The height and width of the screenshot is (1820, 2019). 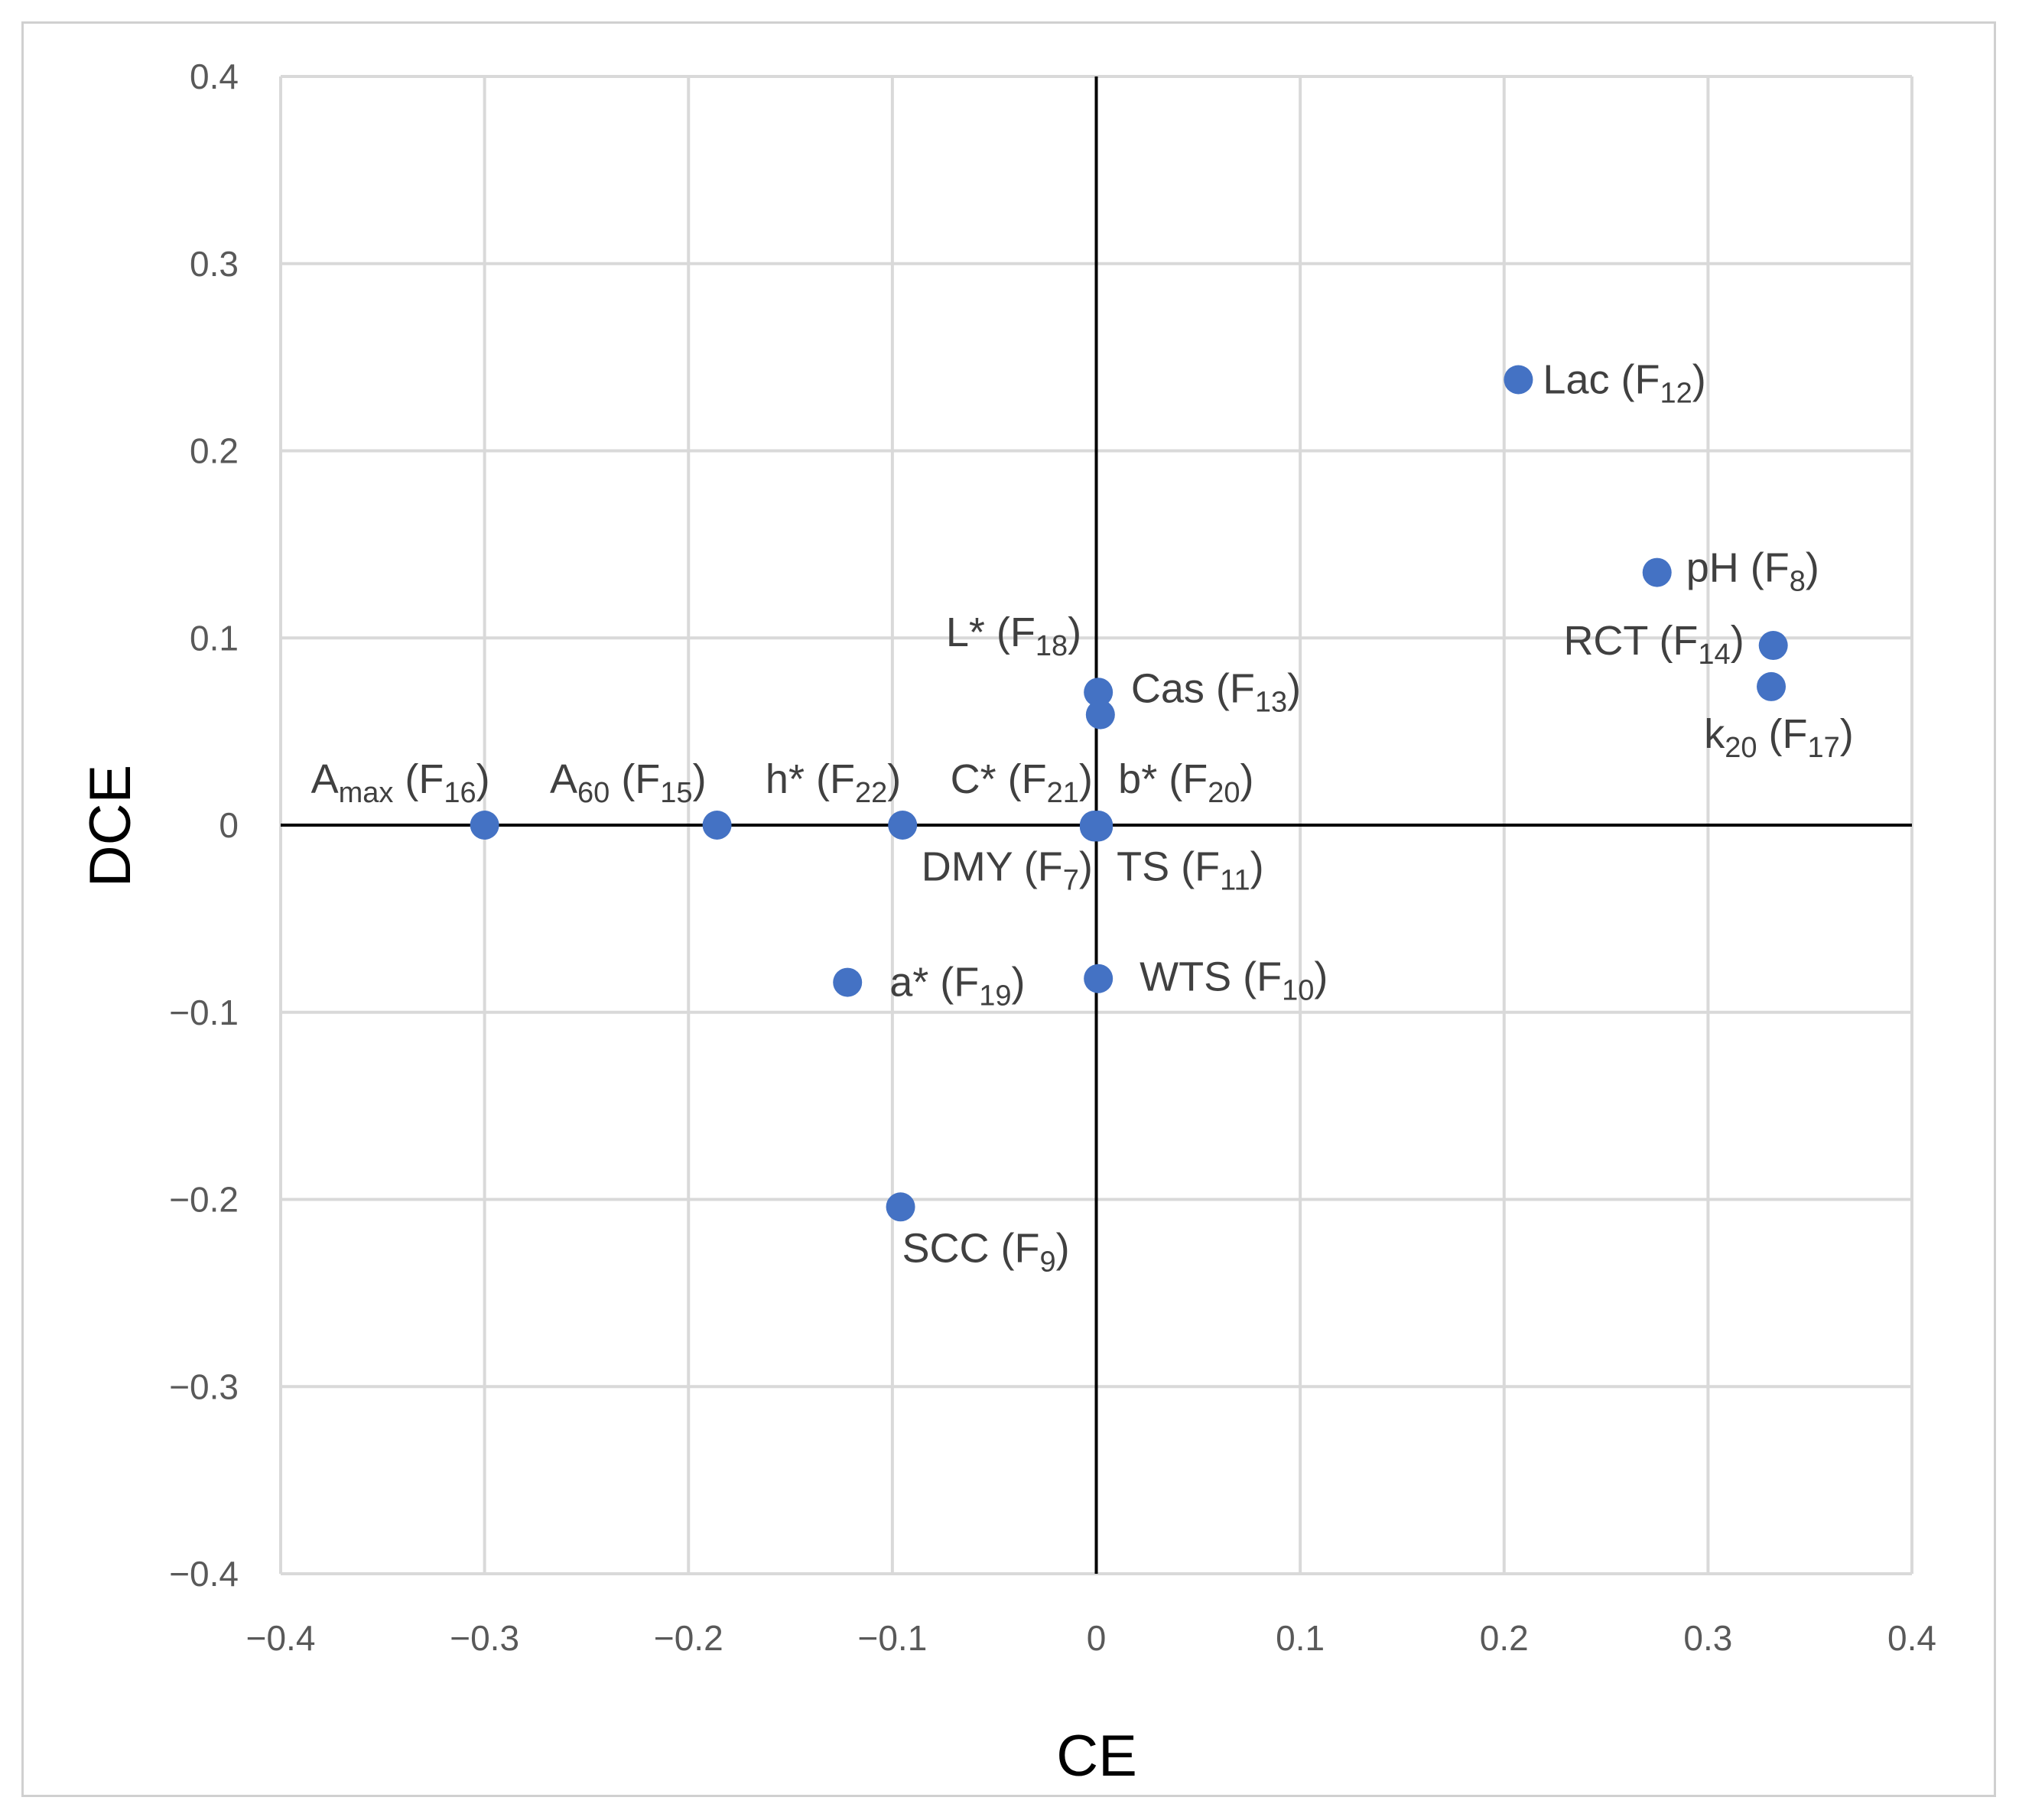 What do you see at coordinates (204, 1574) in the screenshot?
I see `y-tick-label: −0.4` at bounding box center [204, 1574].